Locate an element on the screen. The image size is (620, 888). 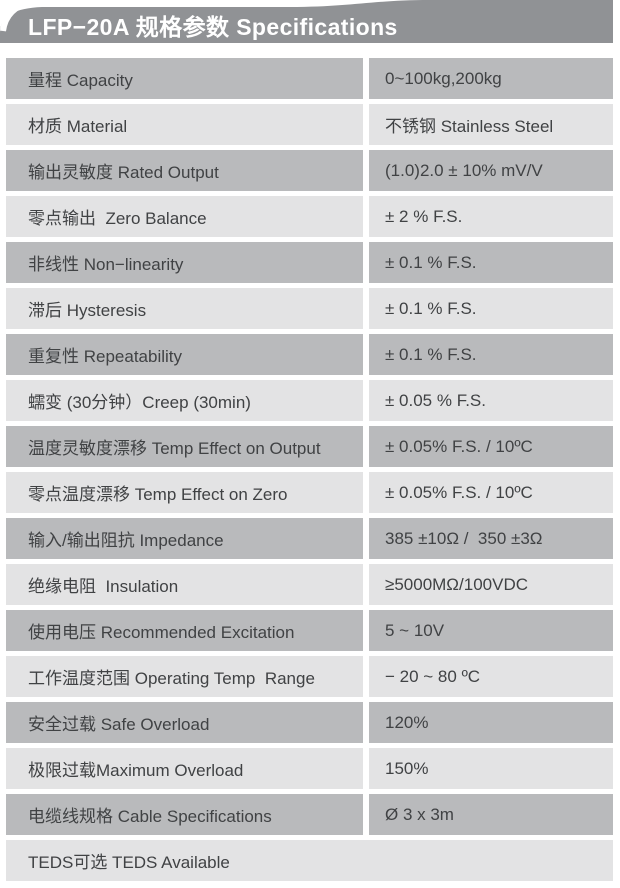
table-row: 极限过载Maximum Overload 150% is located at coordinates (309, 768).